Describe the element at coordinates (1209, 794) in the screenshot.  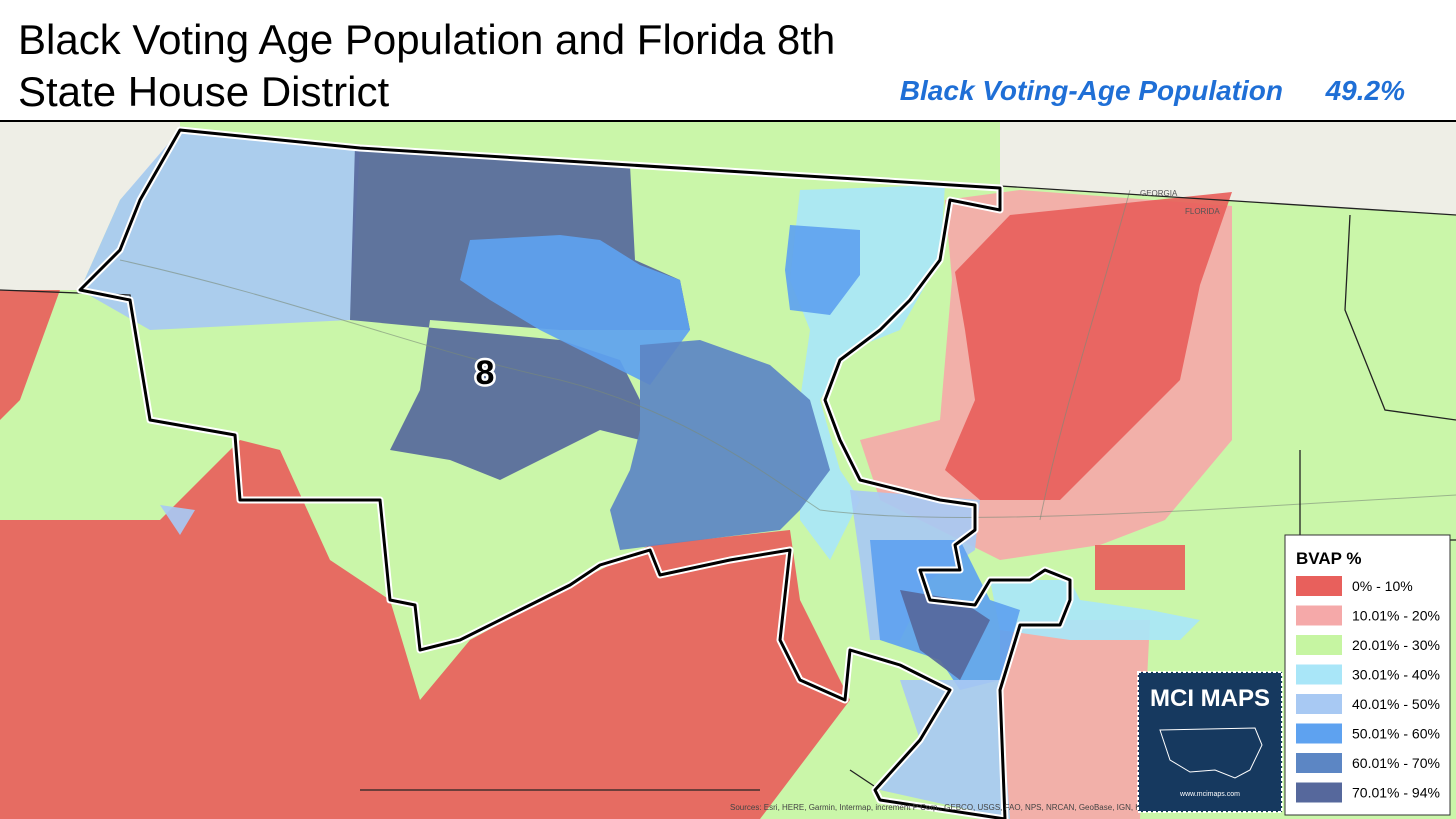
I see `logo-url: www.mcimaps.com` at that location.